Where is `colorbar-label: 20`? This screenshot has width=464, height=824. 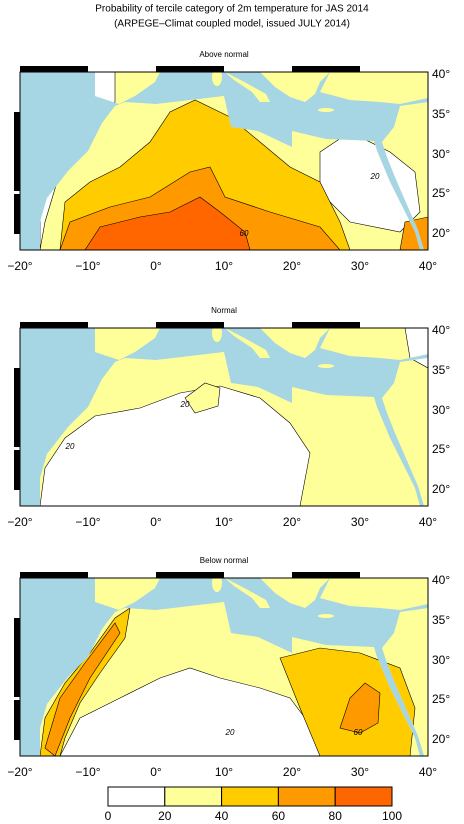
colorbar-label: 20 is located at coordinates (165, 816).